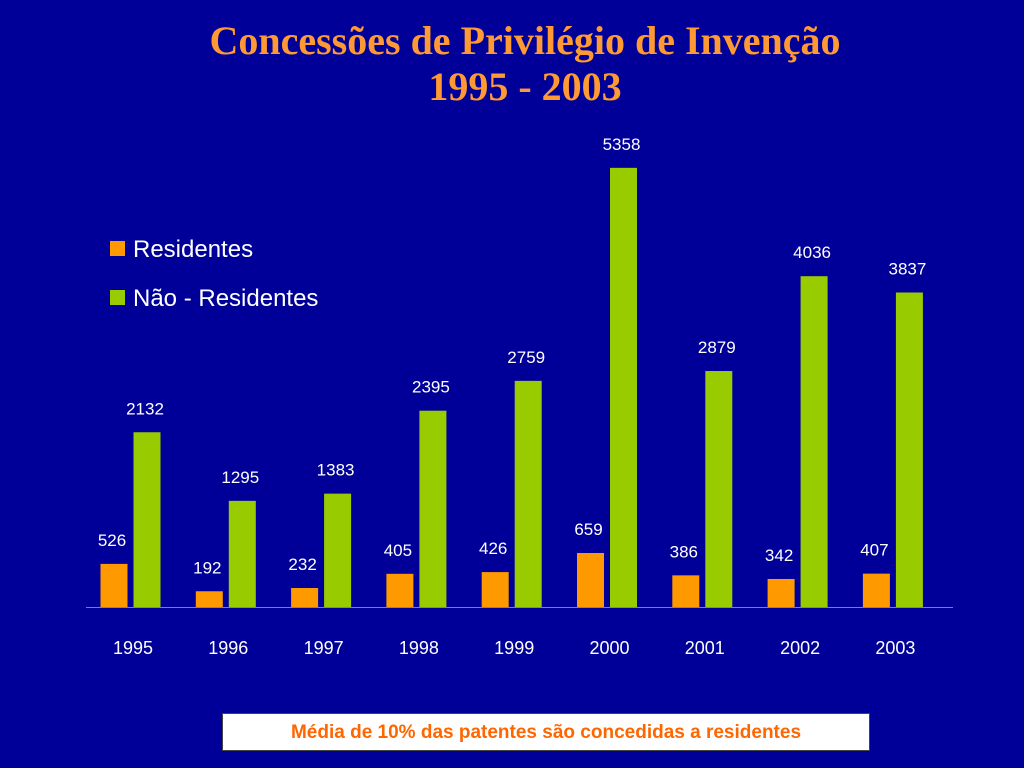  Describe the element at coordinates (419, 648) in the screenshot. I see `x-tick-label-1998: 1998` at that location.